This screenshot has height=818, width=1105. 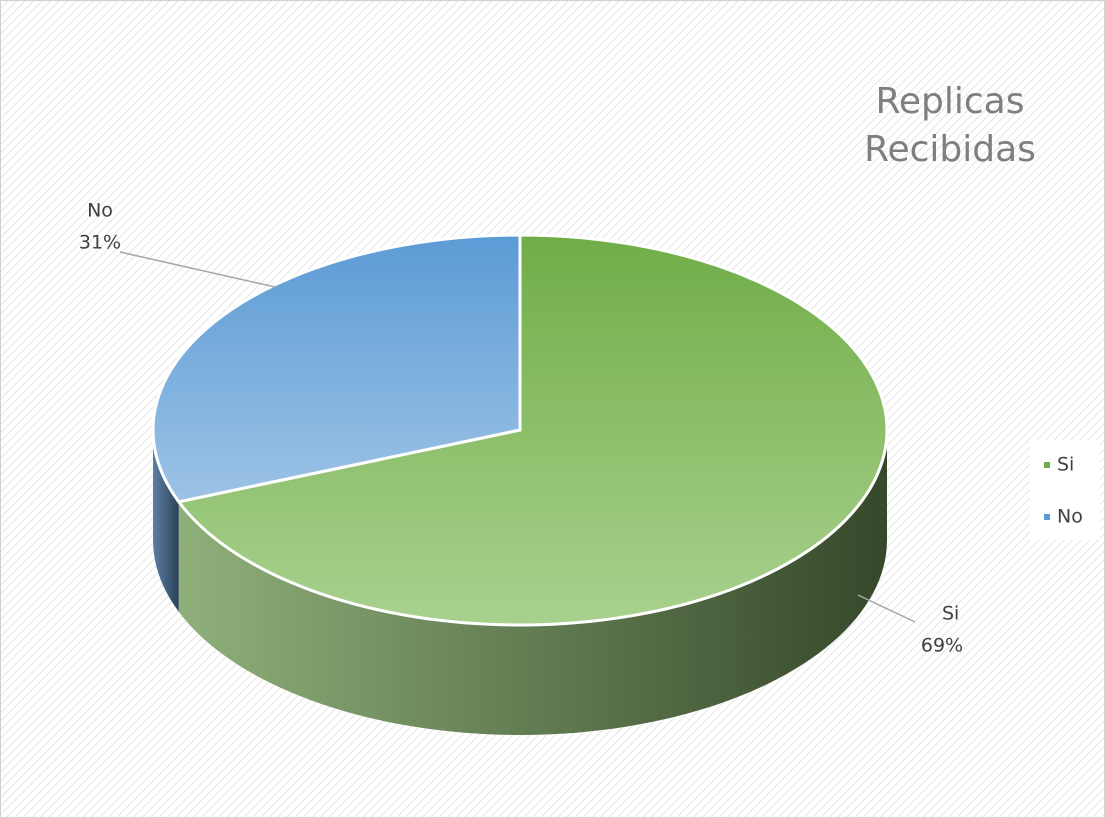 What do you see at coordinates (1070, 517) in the screenshot?
I see `legend-label: No` at bounding box center [1070, 517].